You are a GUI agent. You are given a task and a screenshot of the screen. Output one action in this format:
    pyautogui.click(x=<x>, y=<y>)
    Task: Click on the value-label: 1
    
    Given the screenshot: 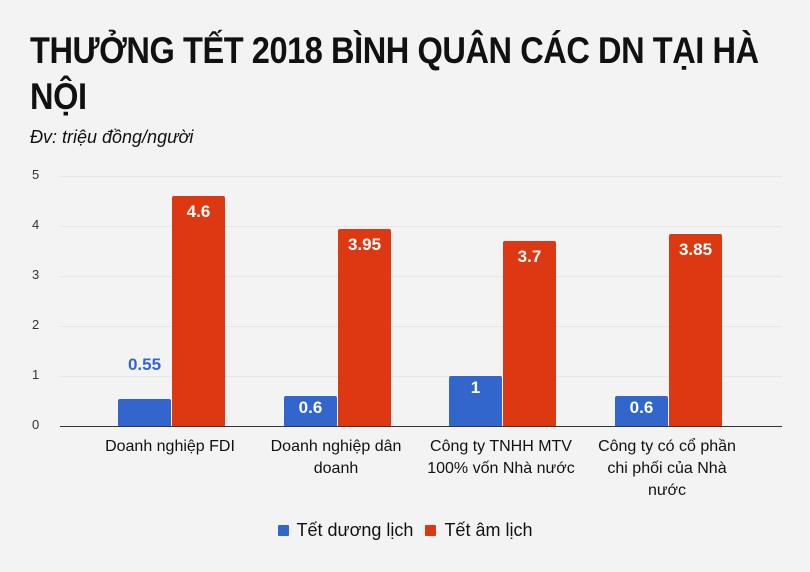 What is the action you would take?
    pyautogui.click(x=475, y=387)
    